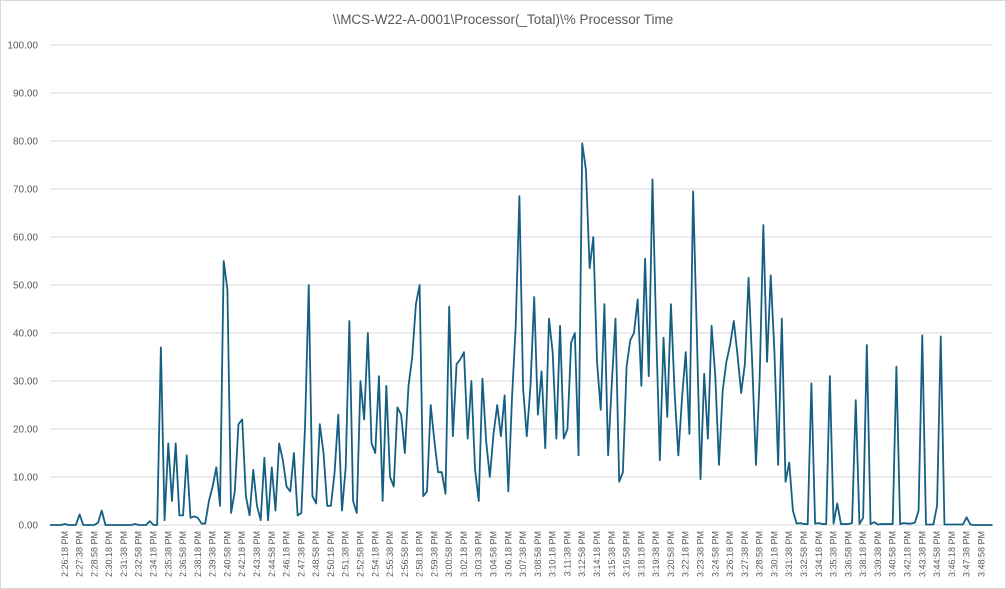 This screenshot has width=1006, height=589. I want to click on y-tick-label: 40.00, so click(25, 334).